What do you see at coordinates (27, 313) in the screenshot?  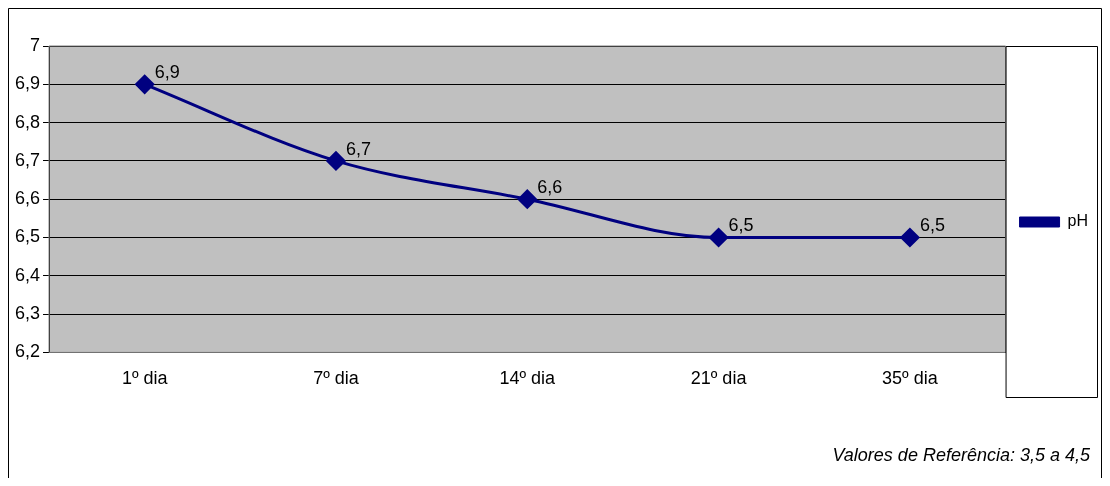 I see `y-tick-label: 6,3` at bounding box center [27, 313].